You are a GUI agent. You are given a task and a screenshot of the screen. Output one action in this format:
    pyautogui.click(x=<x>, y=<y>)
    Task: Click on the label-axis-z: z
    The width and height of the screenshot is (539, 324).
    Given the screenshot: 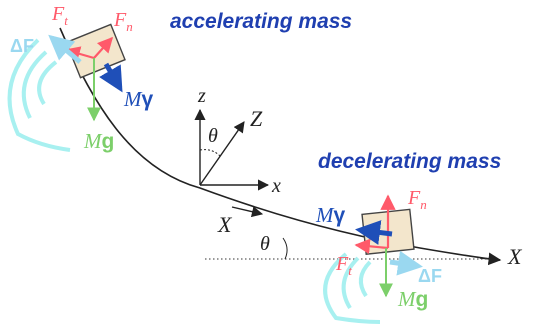 What is the action you would take?
    pyautogui.click(x=201, y=96)
    